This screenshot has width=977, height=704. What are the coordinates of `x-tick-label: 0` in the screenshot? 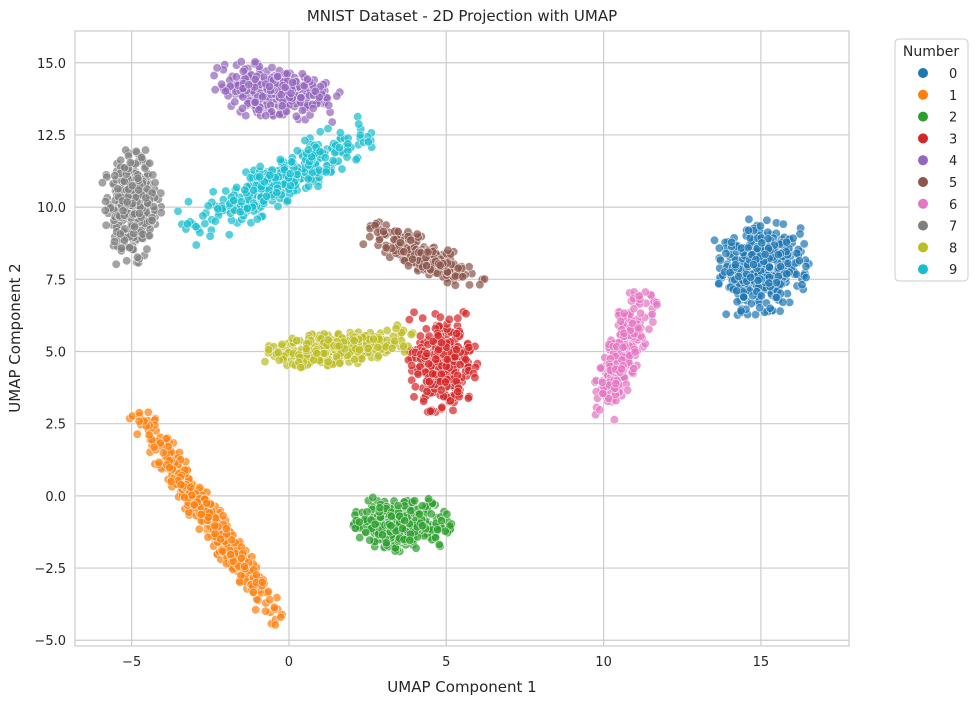 It's located at (289, 662).